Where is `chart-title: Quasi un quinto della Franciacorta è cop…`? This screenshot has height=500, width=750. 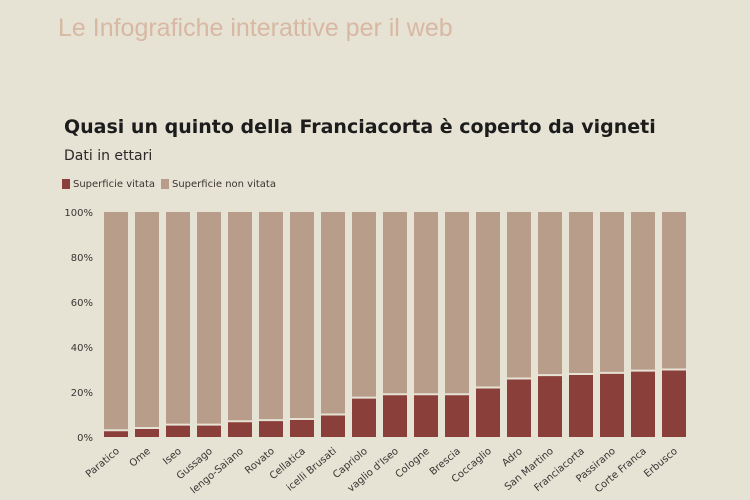
chart-title: Quasi un quinto della Franciacorta è cop… is located at coordinates (360, 127).